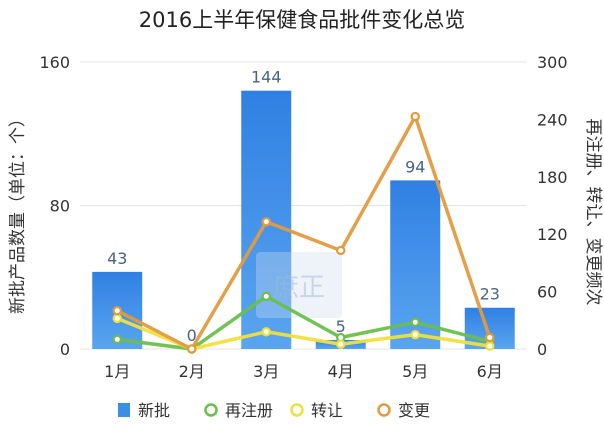 Image resolution: width=604 pixels, height=435 pixels. What do you see at coordinates (414, 410) in the screenshot?
I see `legend-label: 变更` at bounding box center [414, 410].